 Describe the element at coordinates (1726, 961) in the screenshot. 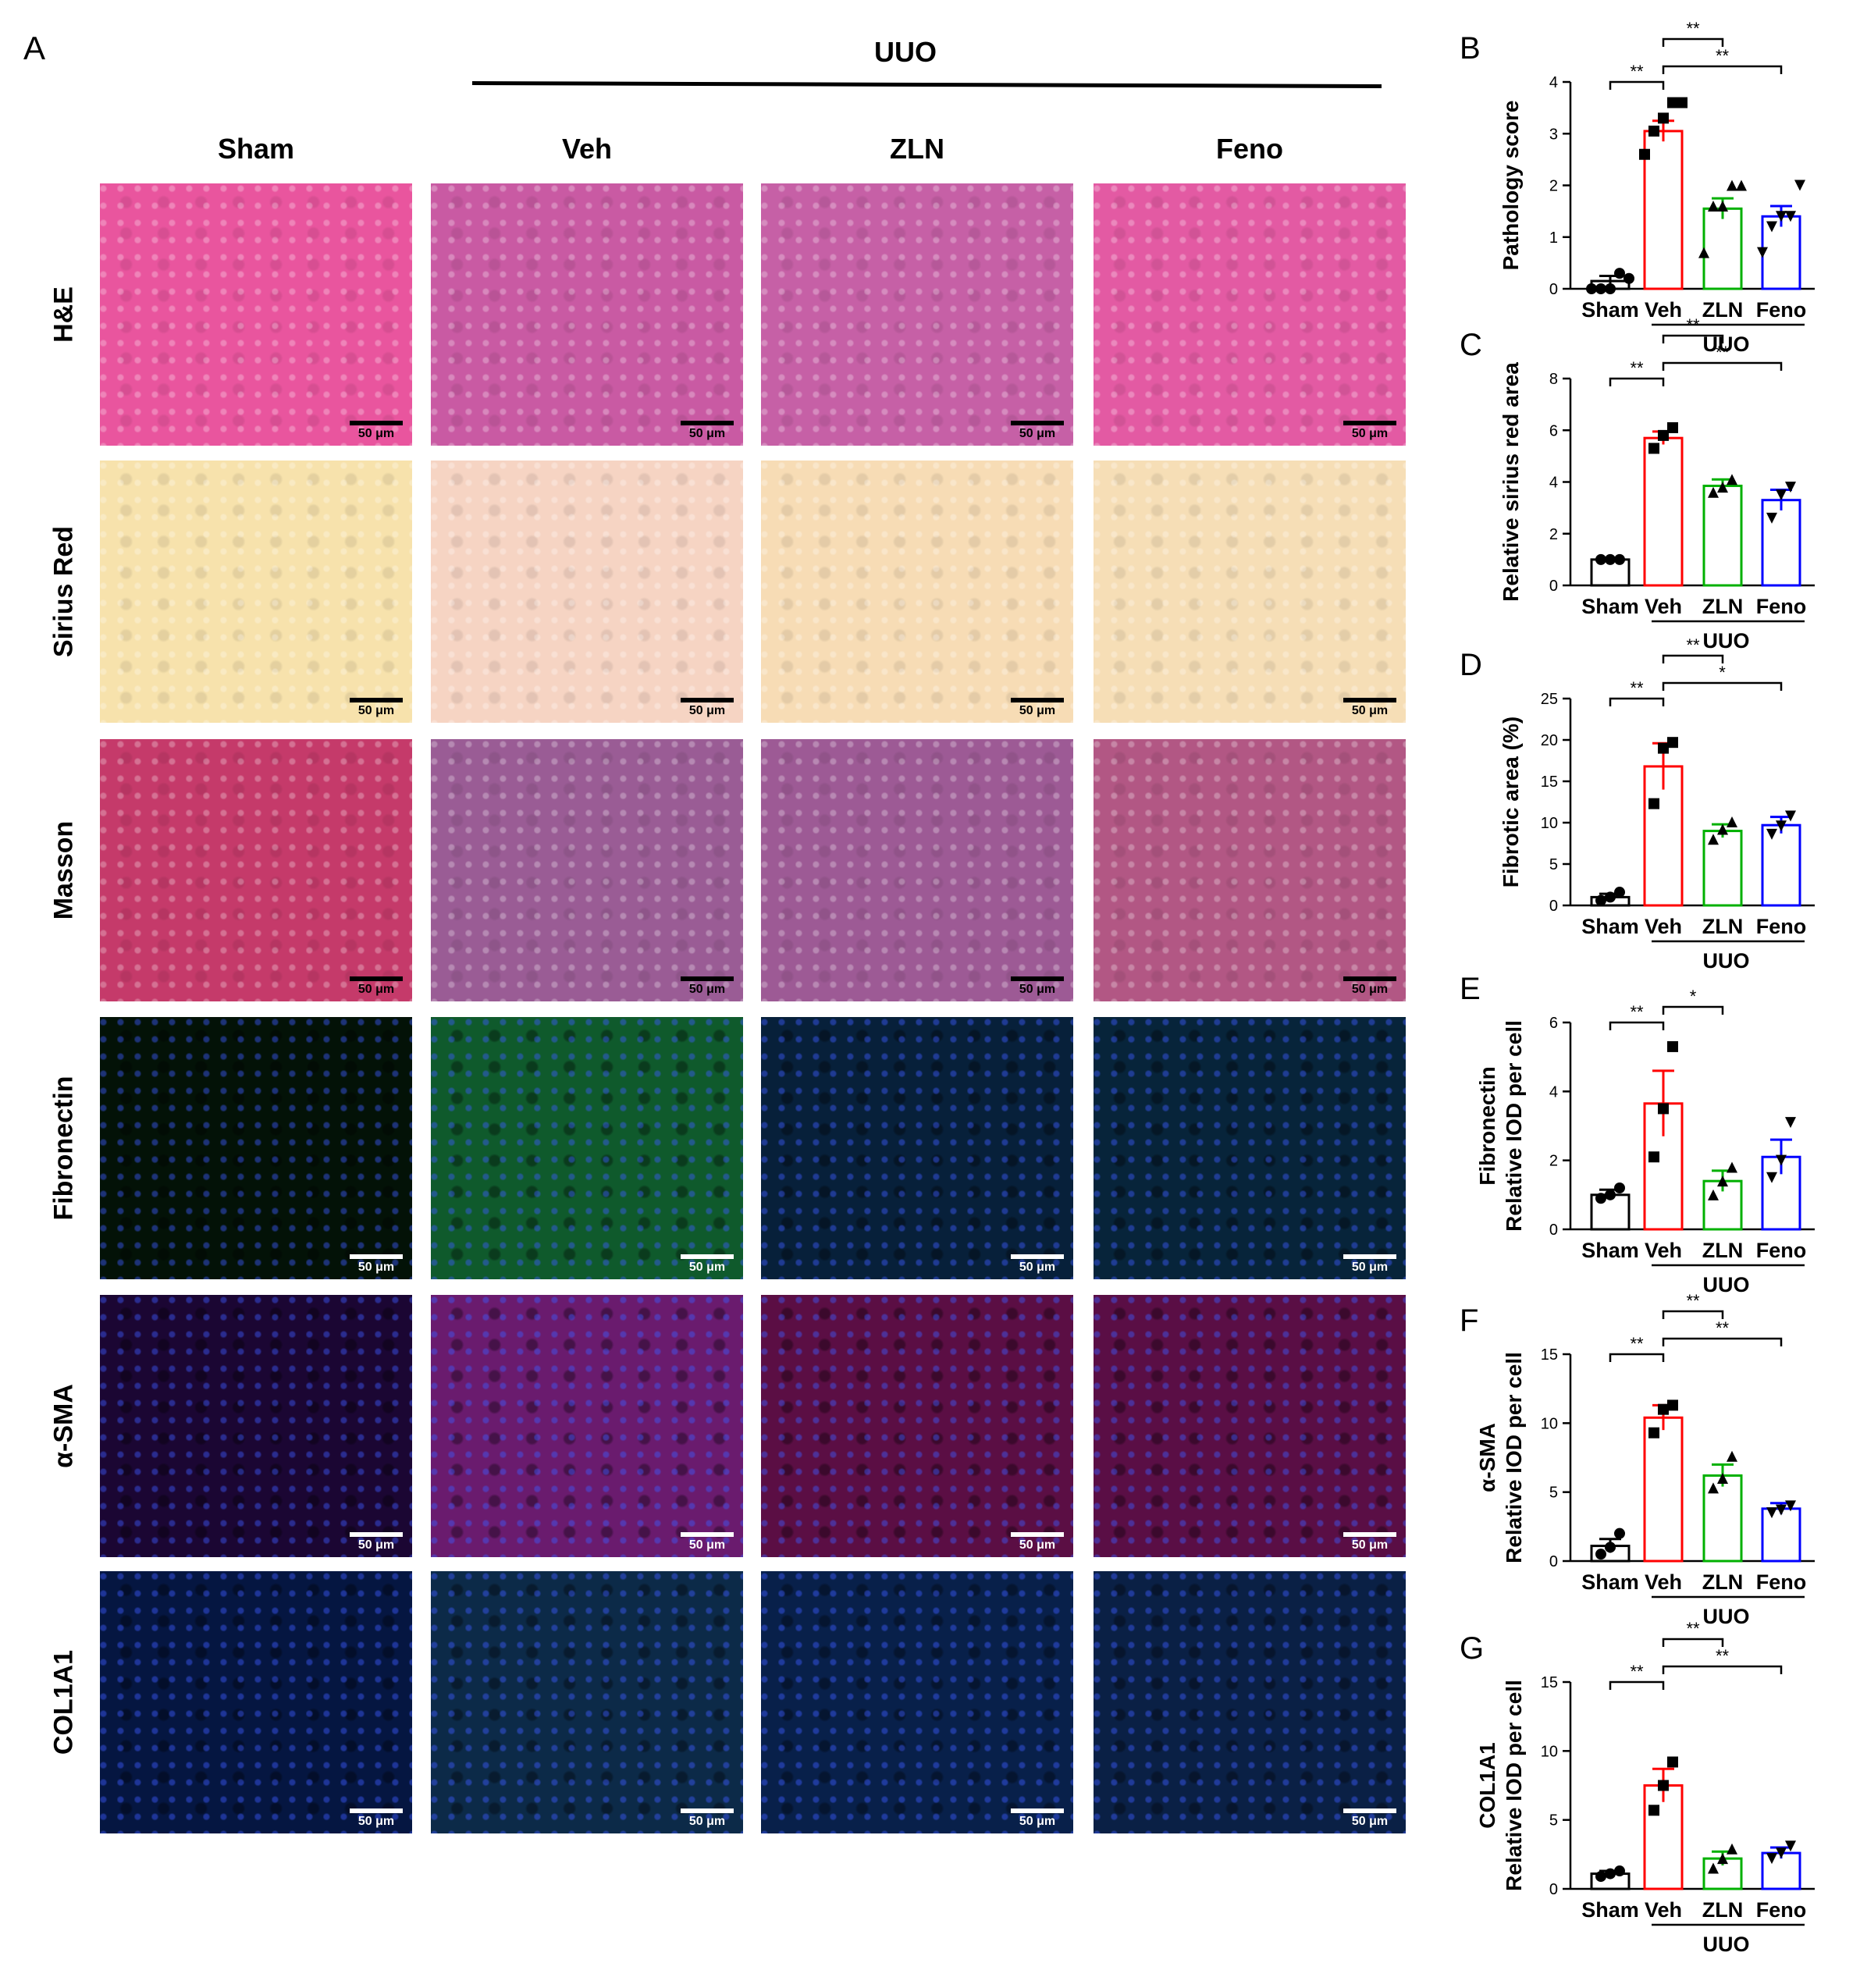

I see `group-label: UUO` at that location.